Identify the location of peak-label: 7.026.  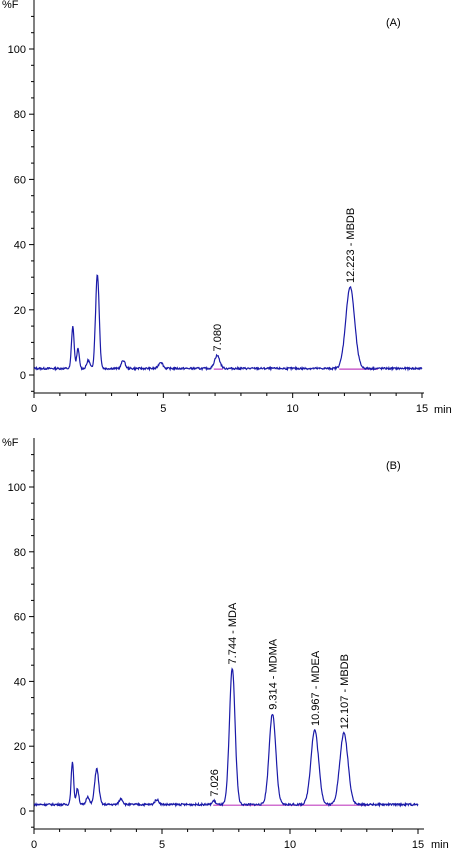
(215, 783).